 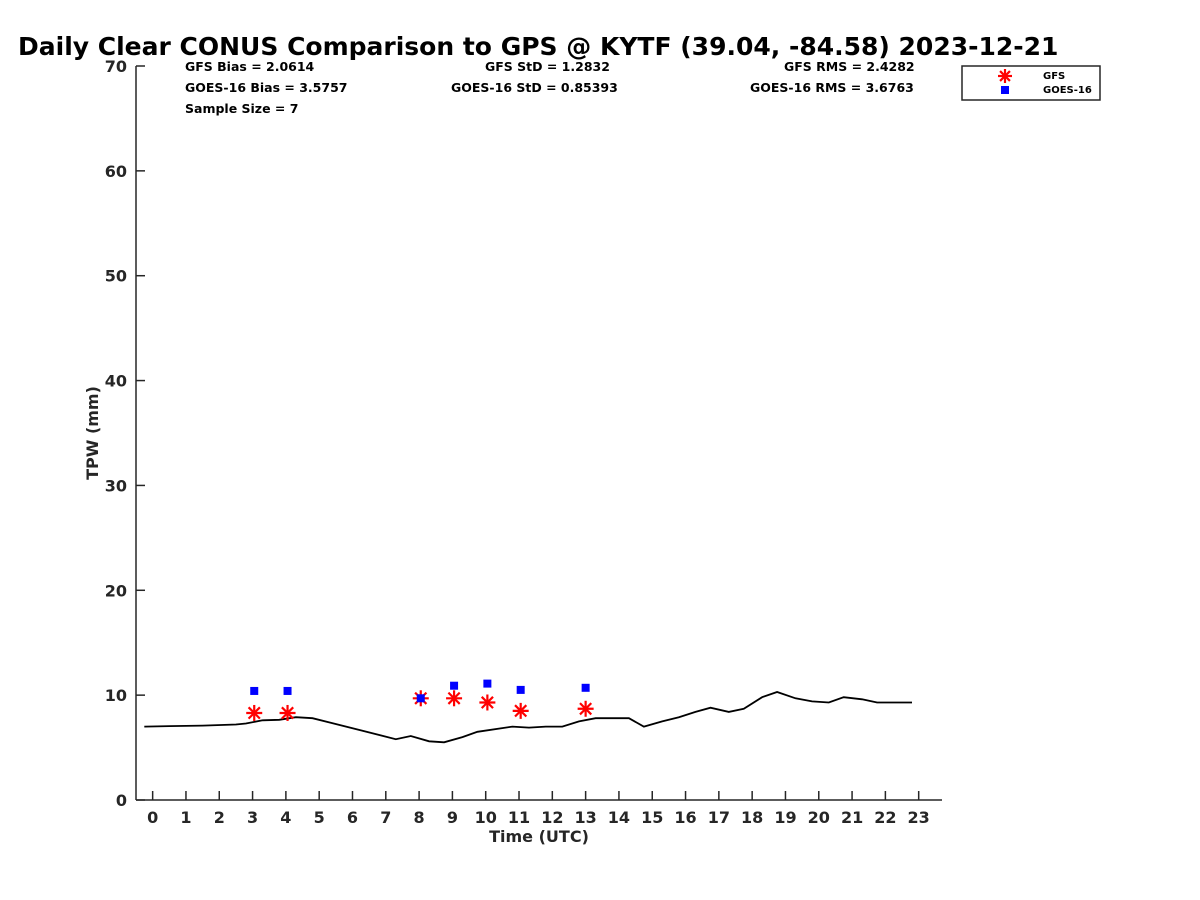 I want to click on stat-gfs-std: GFS StD = 1.2832, so click(x=547, y=66).